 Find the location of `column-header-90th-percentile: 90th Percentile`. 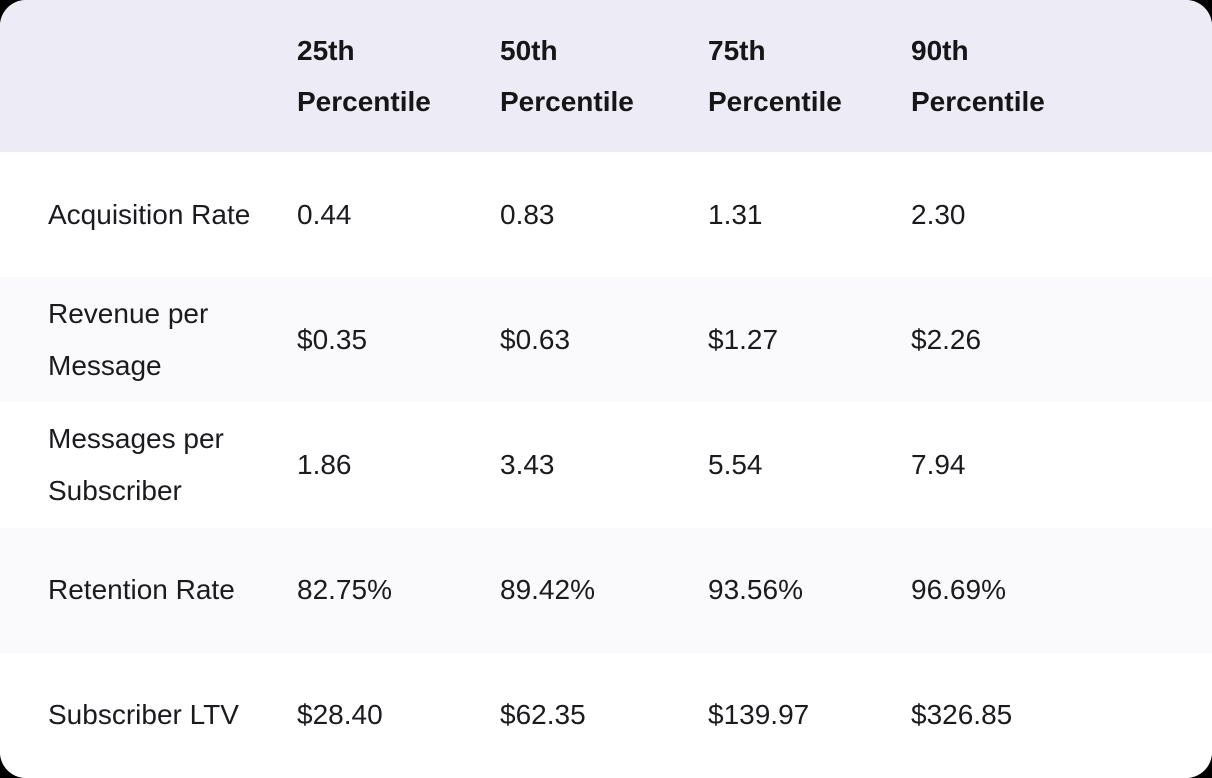

column-header-90th-percentile: 90th Percentile is located at coordinates (978, 76).